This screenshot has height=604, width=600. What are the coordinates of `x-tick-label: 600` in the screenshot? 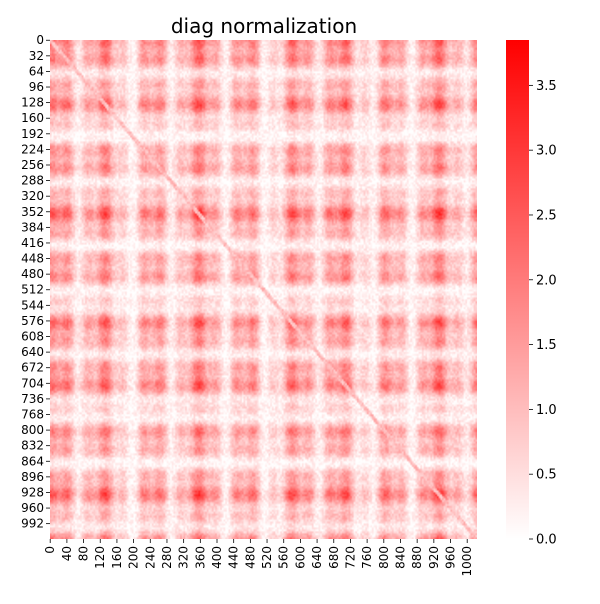 It's located at (300, 557).